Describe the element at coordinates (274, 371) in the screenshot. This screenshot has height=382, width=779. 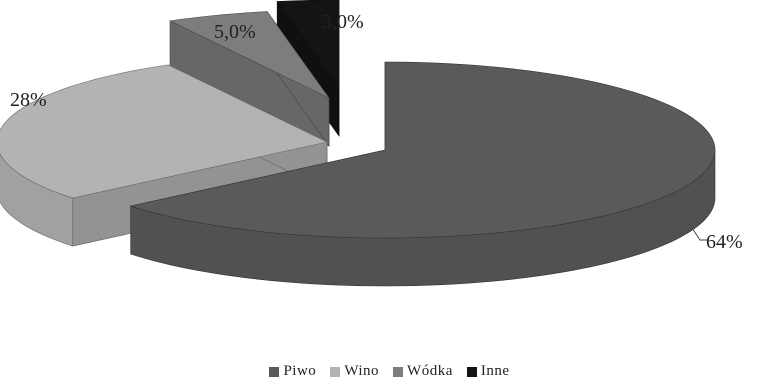
I see `legend-swatch-piwo` at that location.